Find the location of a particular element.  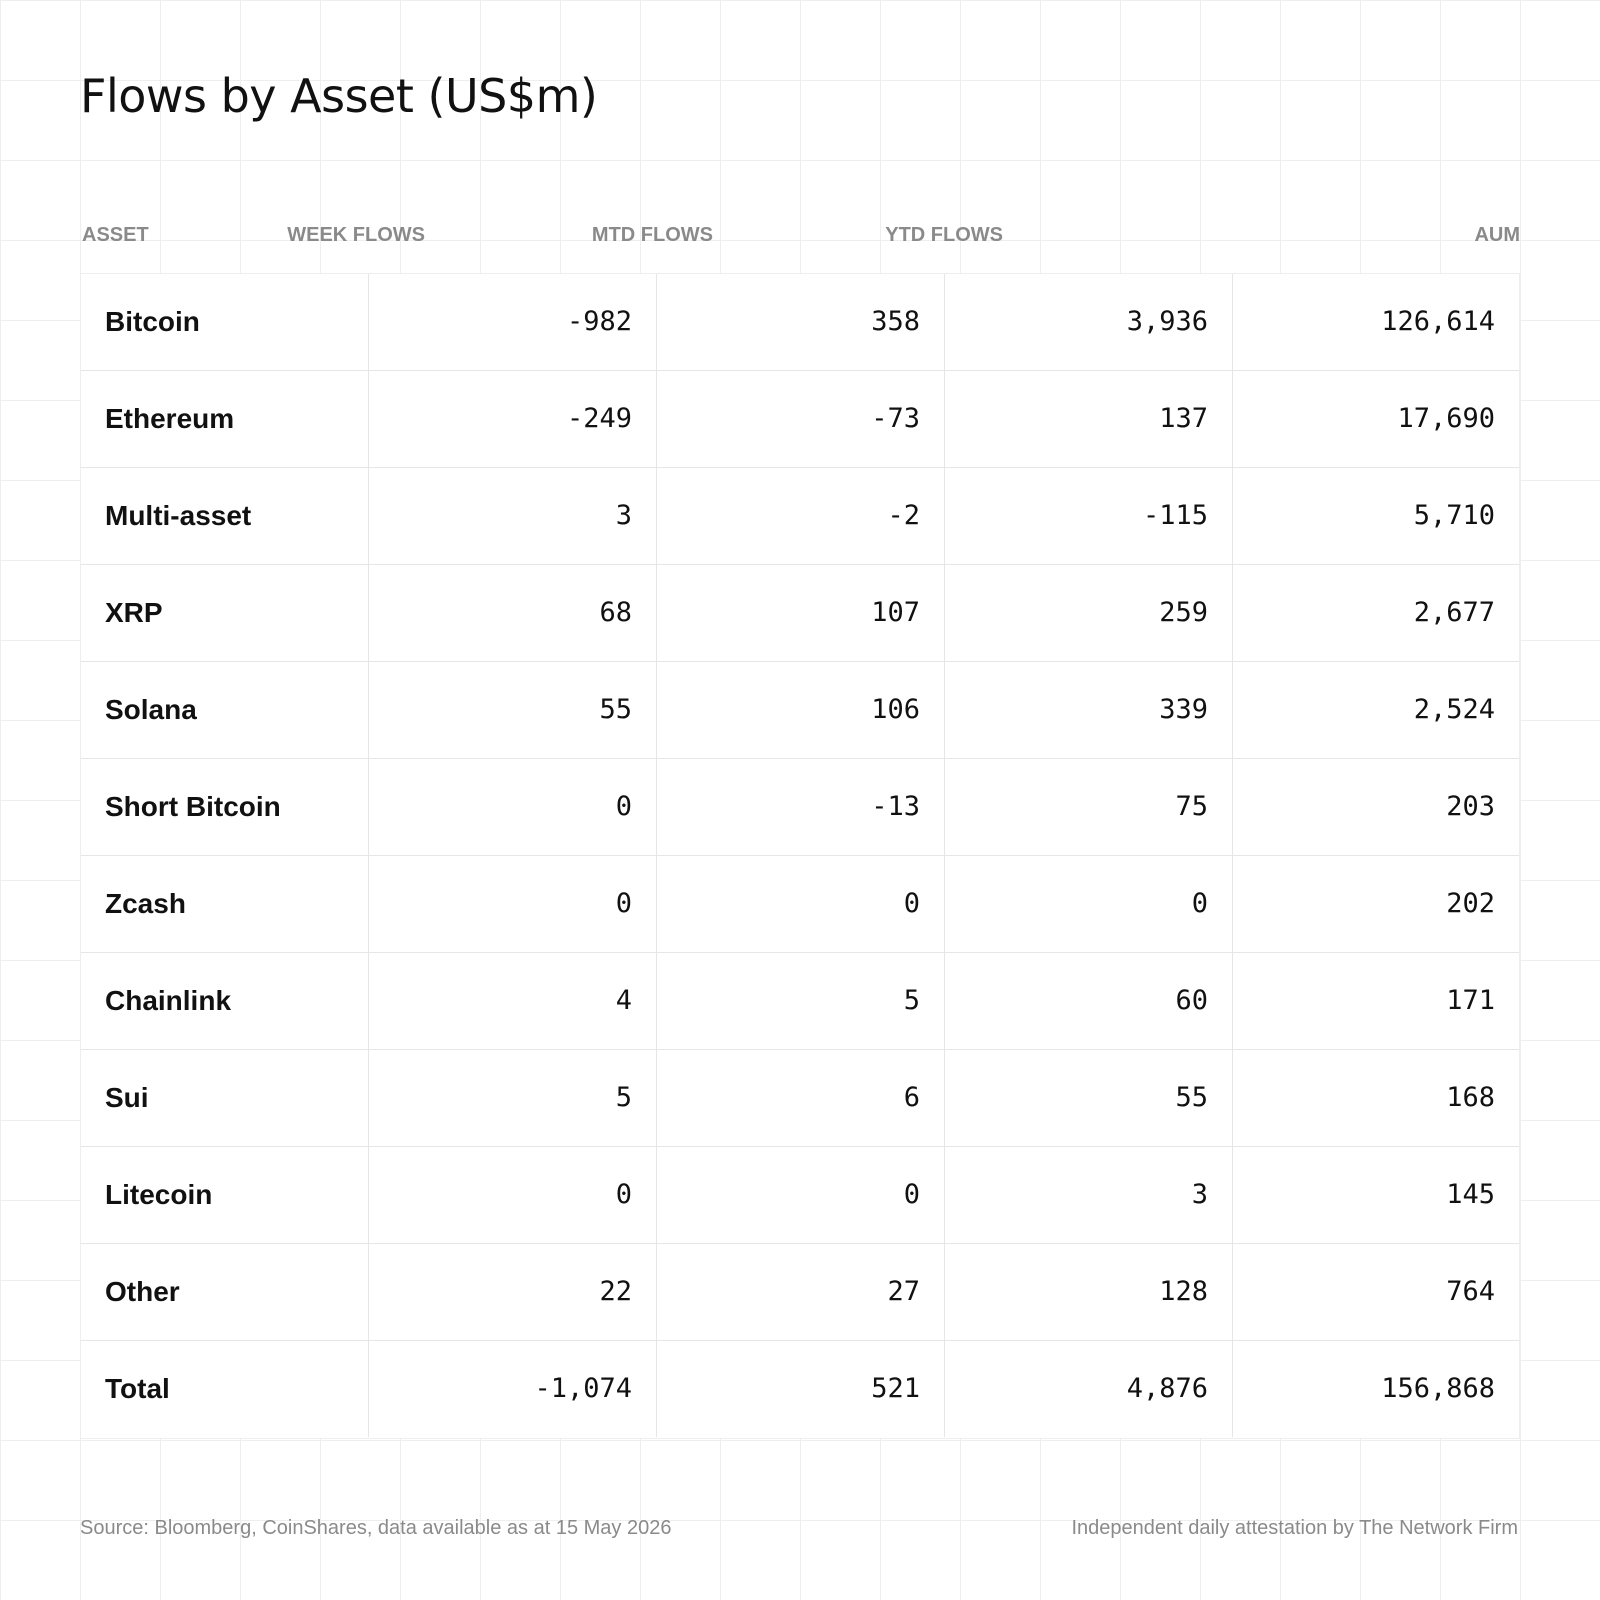

mtd-flows-value: 358 is located at coordinates (801, 322).